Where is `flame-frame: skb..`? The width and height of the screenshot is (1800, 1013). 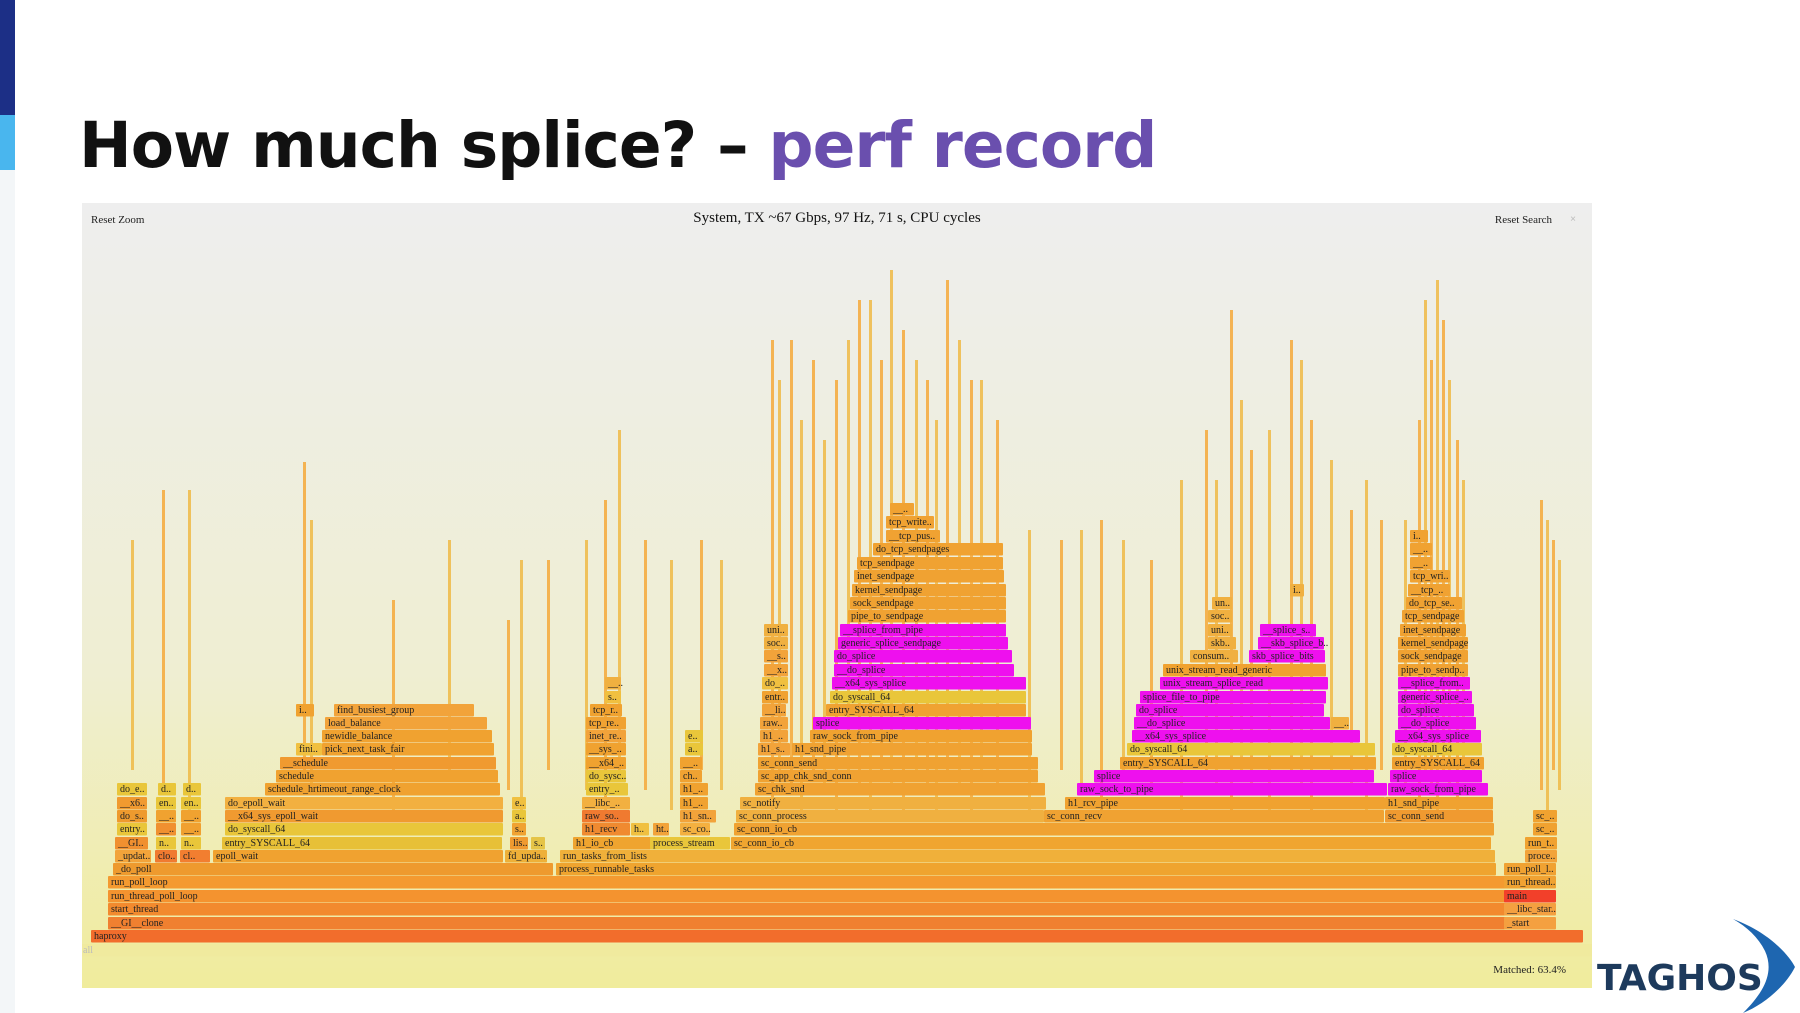
flame-frame: skb.. is located at coordinates (1222, 643).